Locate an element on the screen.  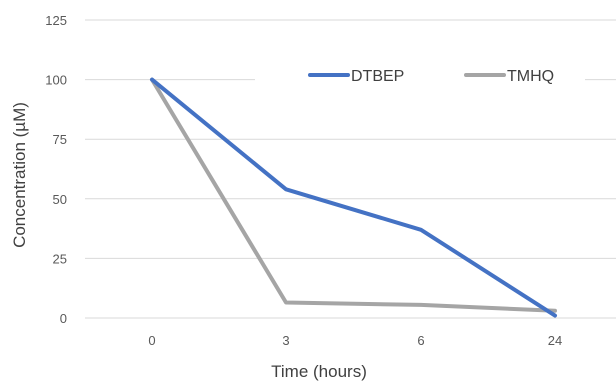
y-axis-ticks: 0 25 50 75 100 125 is located at coordinates (56, 169).